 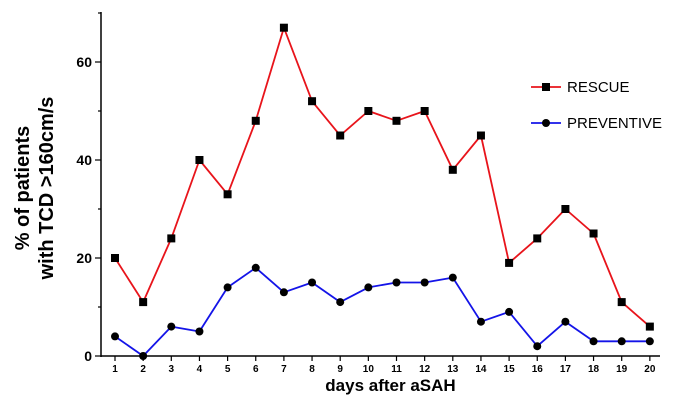 What do you see at coordinates (598, 87) in the screenshot?
I see `legend-label-rescue: RESCUE` at bounding box center [598, 87].